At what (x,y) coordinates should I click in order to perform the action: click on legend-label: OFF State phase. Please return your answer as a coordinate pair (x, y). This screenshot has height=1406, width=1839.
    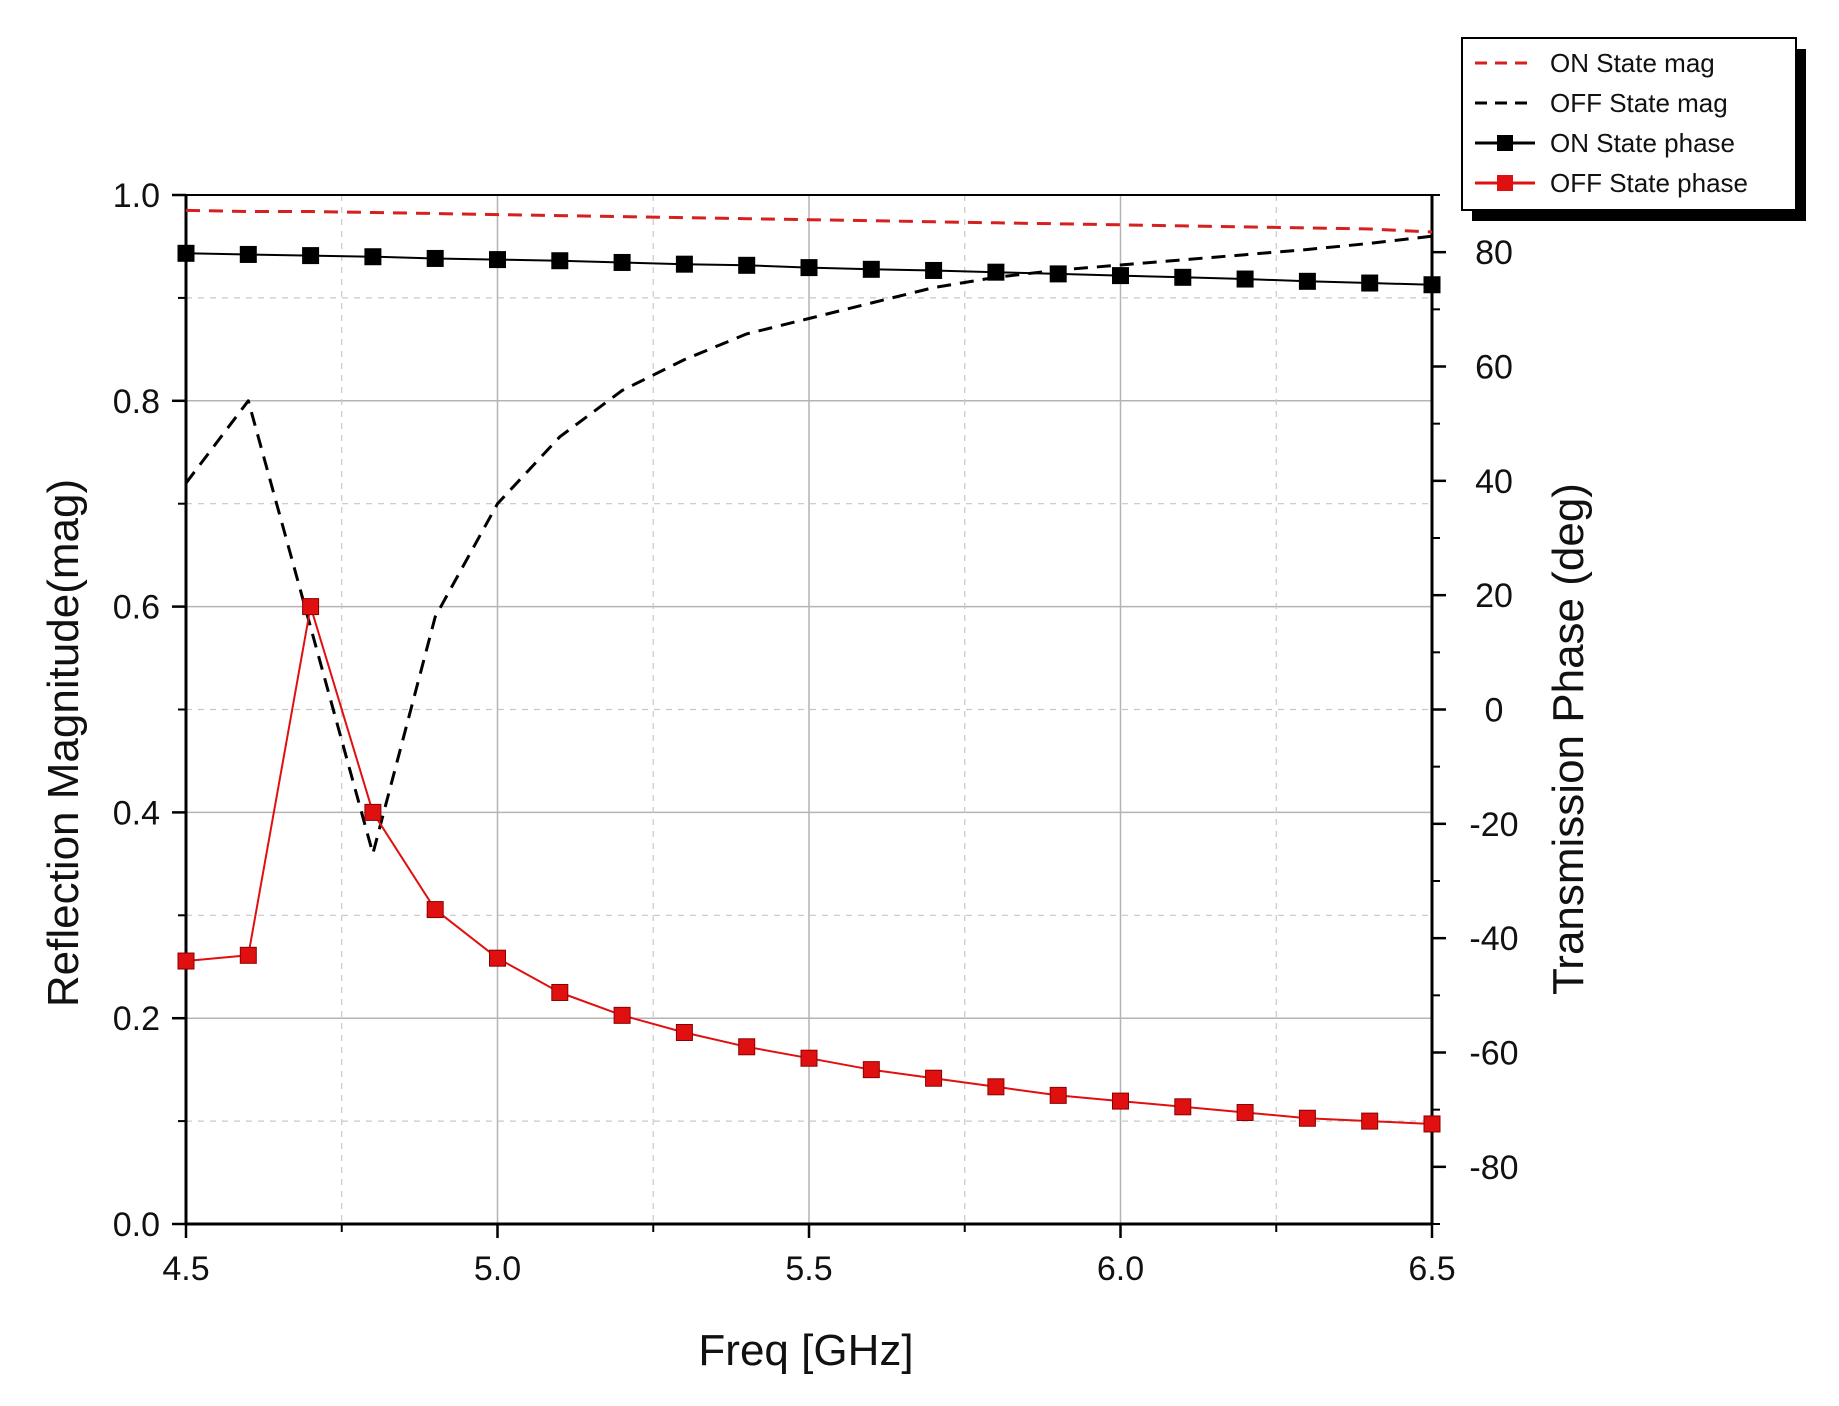
    Looking at the image, I should click on (1649, 183).